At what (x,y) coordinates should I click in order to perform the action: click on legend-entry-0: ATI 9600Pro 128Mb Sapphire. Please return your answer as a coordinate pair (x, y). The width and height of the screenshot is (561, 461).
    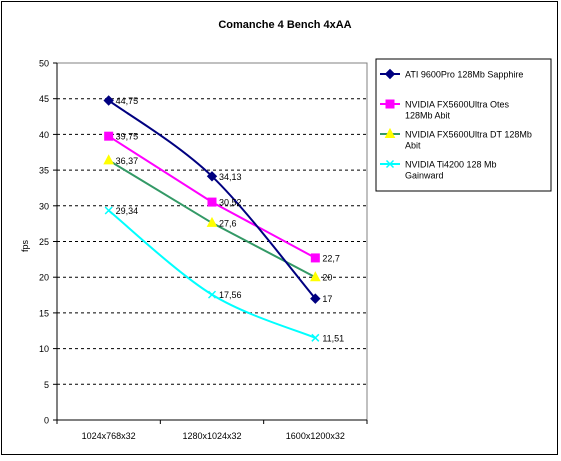
    Looking at the image, I should click on (451, 74).